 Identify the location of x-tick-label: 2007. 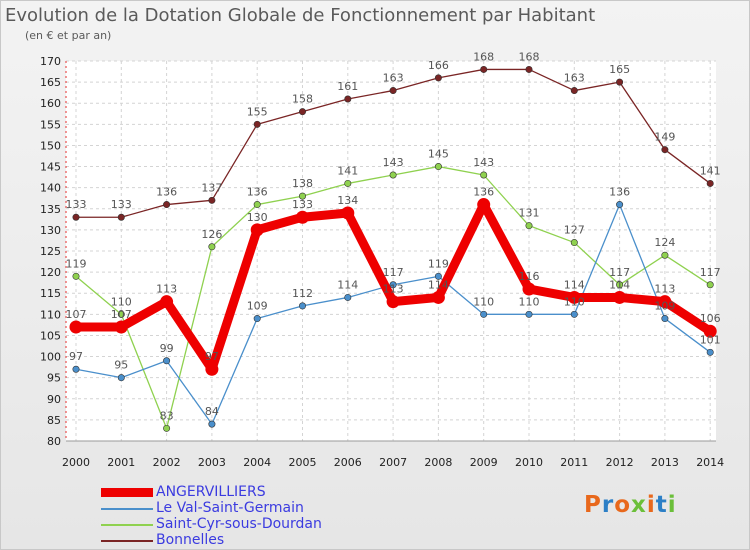
(393, 462).